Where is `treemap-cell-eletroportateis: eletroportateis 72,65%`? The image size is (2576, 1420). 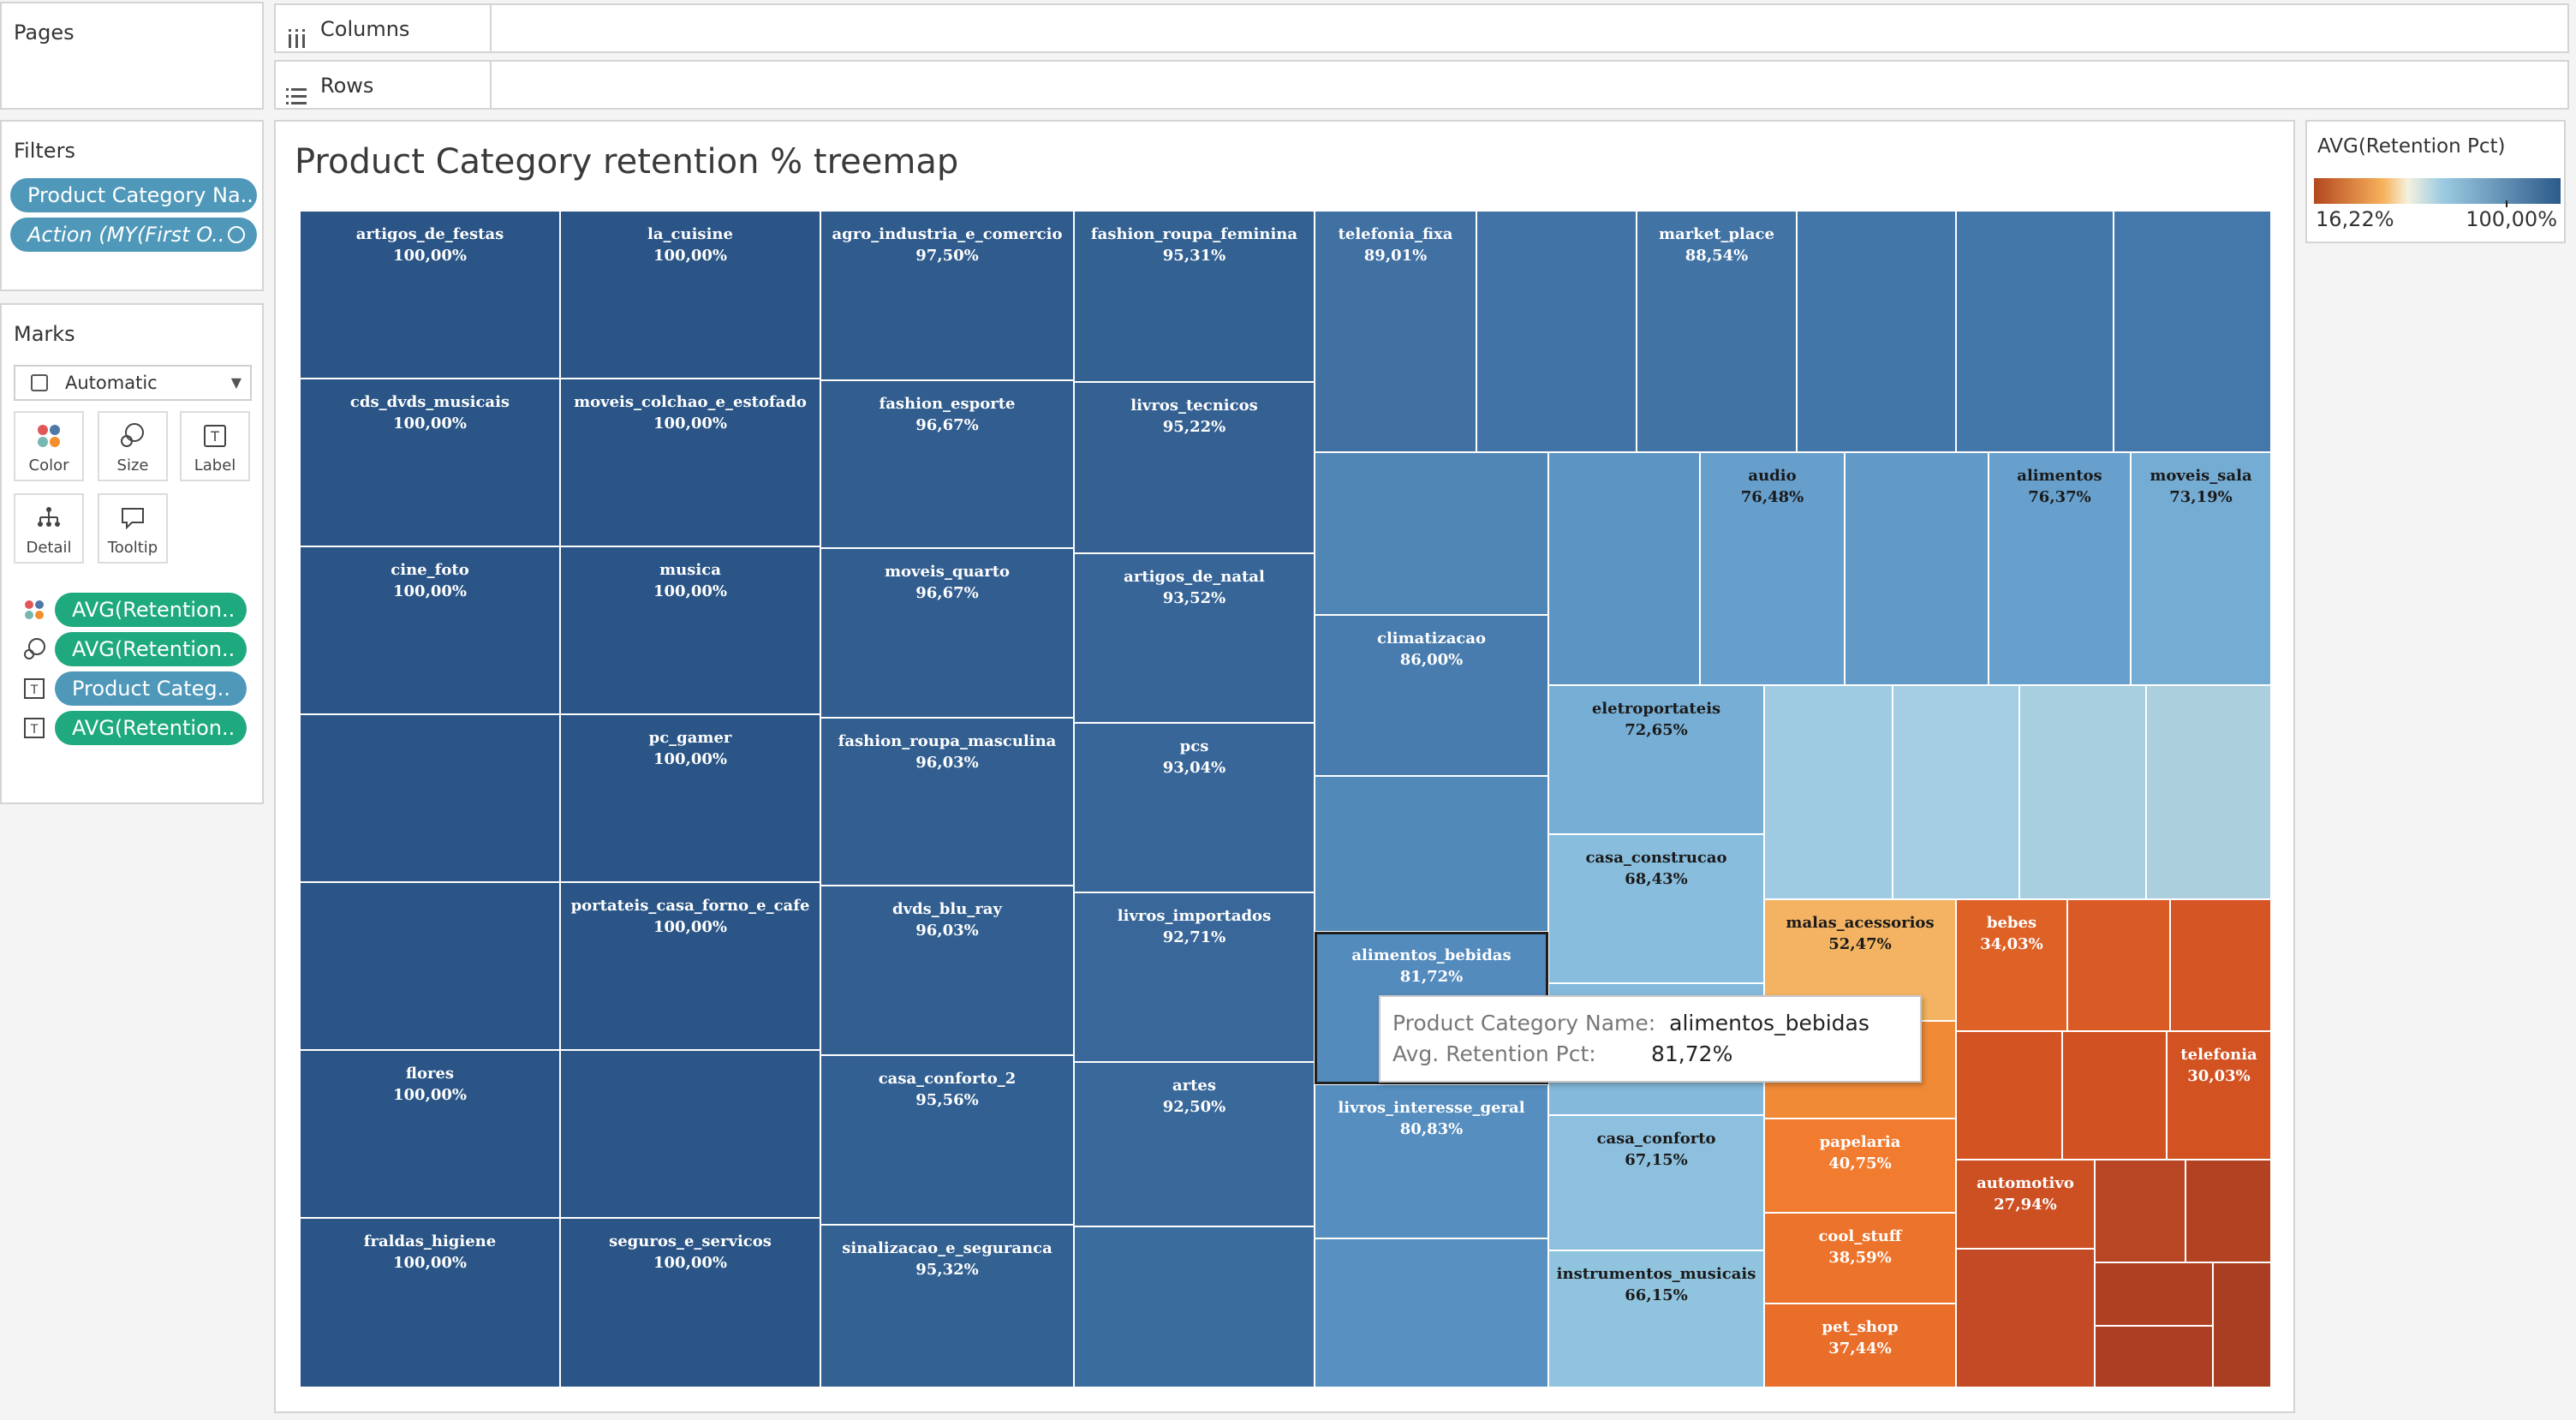 treemap-cell-eletroportateis: eletroportateis 72,65% is located at coordinates (1656, 759).